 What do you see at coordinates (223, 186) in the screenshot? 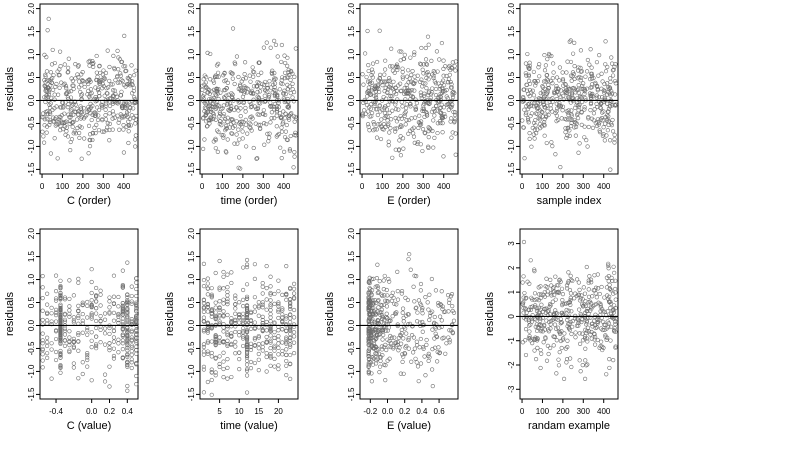
I see `x-tick-label: 100` at bounding box center [223, 186].